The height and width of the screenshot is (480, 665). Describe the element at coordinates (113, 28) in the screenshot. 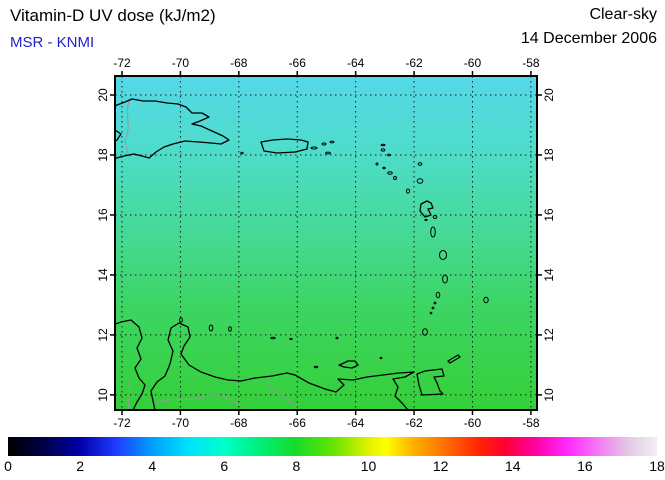

I see `header-left: Vitamin-D UV dose (kJ/m2) MSR - KNMI` at that location.